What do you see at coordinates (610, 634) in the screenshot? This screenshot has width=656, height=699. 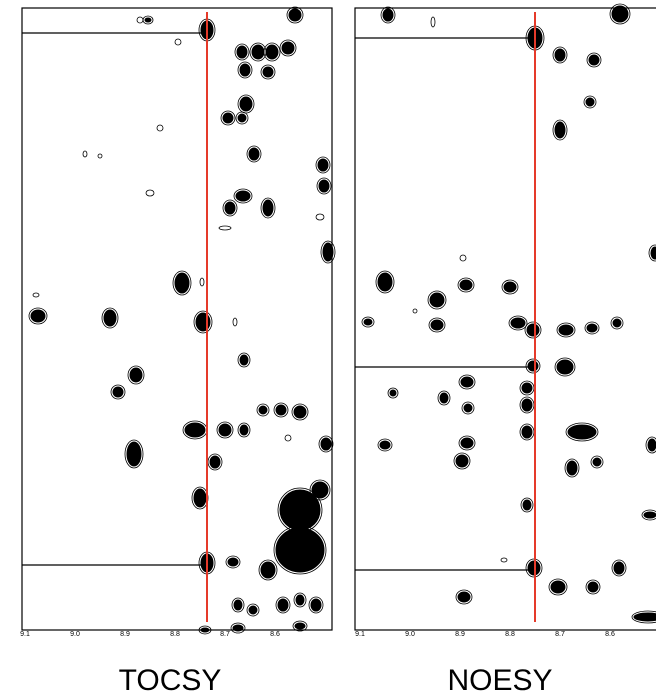 I see `x-tick-label: 8.6` at bounding box center [610, 634].